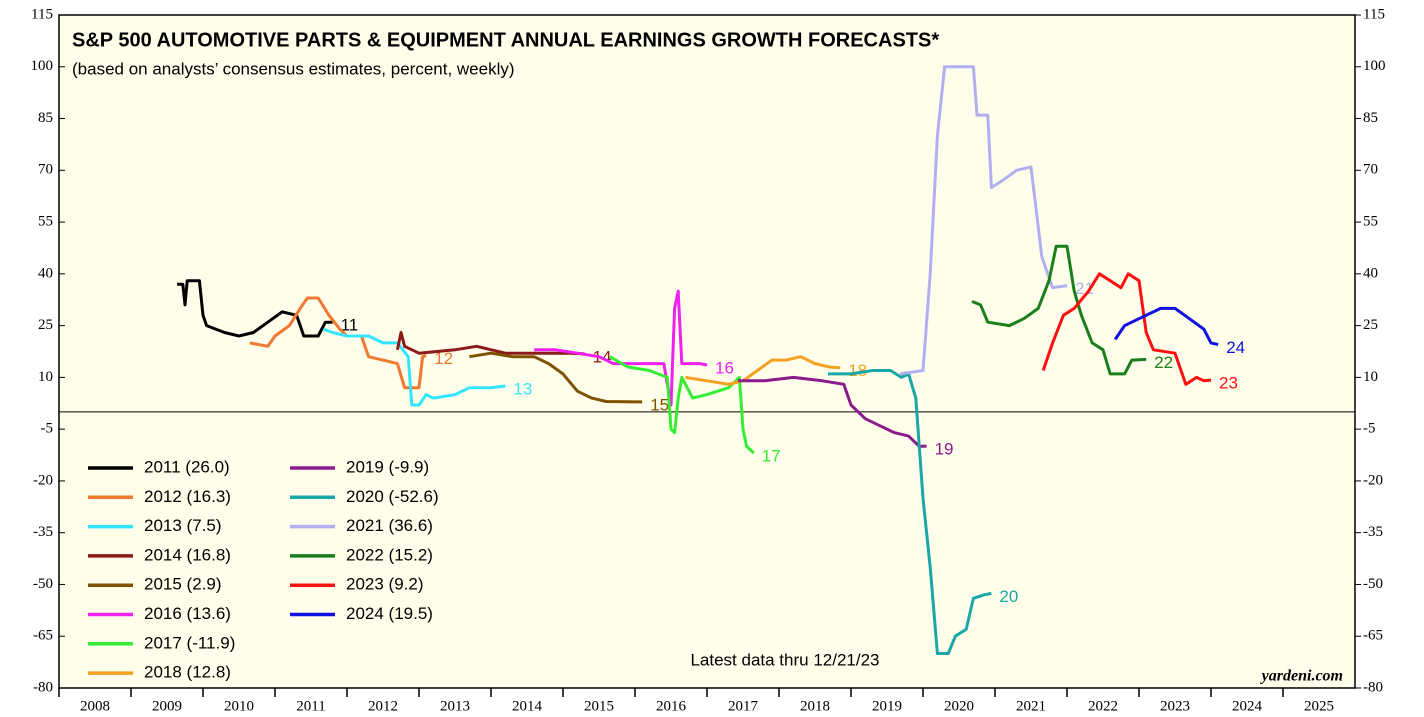 Image resolution: width=1424 pixels, height=717 pixels. Describe the element at coordinates (187, 613) in the screenshot. I see `legend-label: 2016 (13.6)` at that location.